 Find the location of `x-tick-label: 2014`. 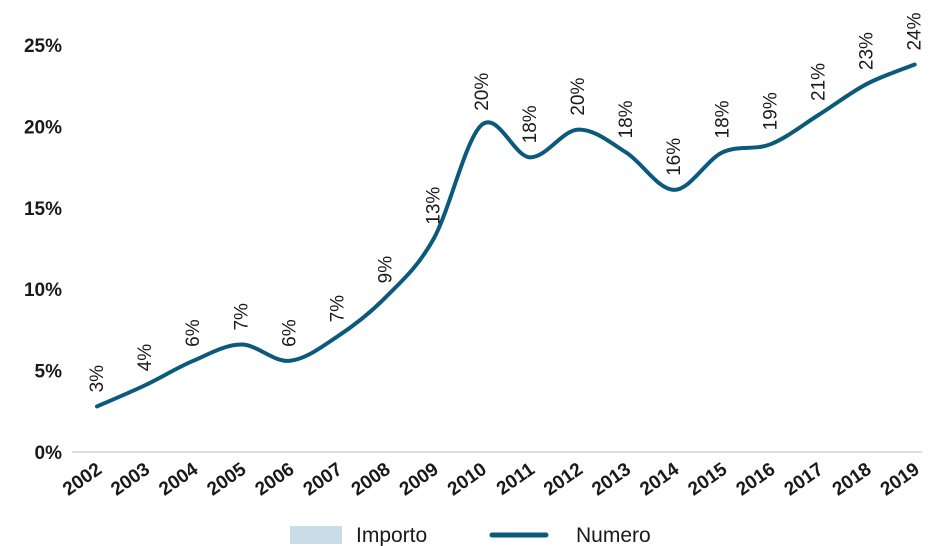

x-tick-label: 2014 is located at coordinates (659, 480).